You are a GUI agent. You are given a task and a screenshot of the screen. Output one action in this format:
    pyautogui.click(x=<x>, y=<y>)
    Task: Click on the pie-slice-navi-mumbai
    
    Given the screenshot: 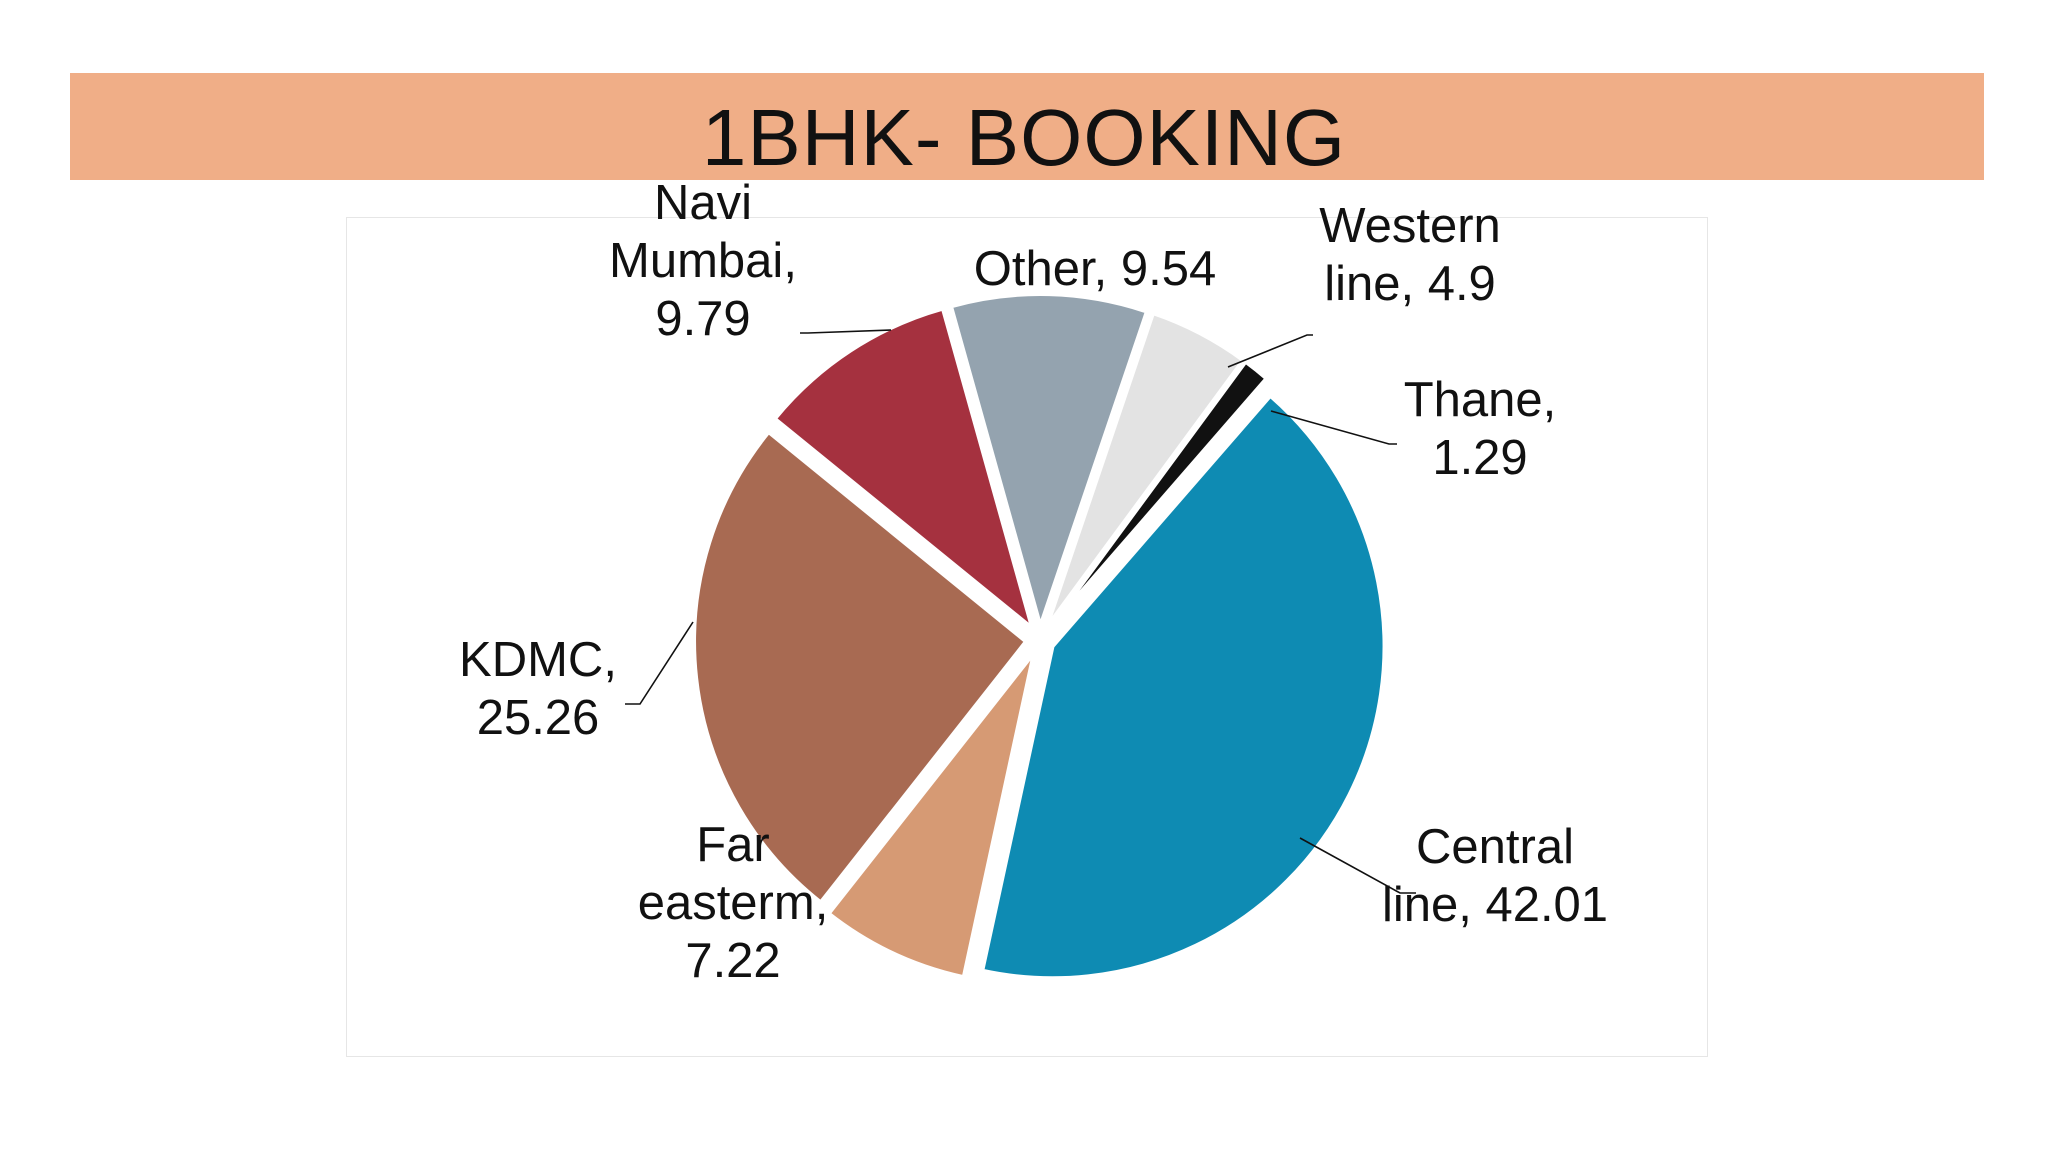 What is the action you would take?
    pyautogui.click(x=903, y=470)
    